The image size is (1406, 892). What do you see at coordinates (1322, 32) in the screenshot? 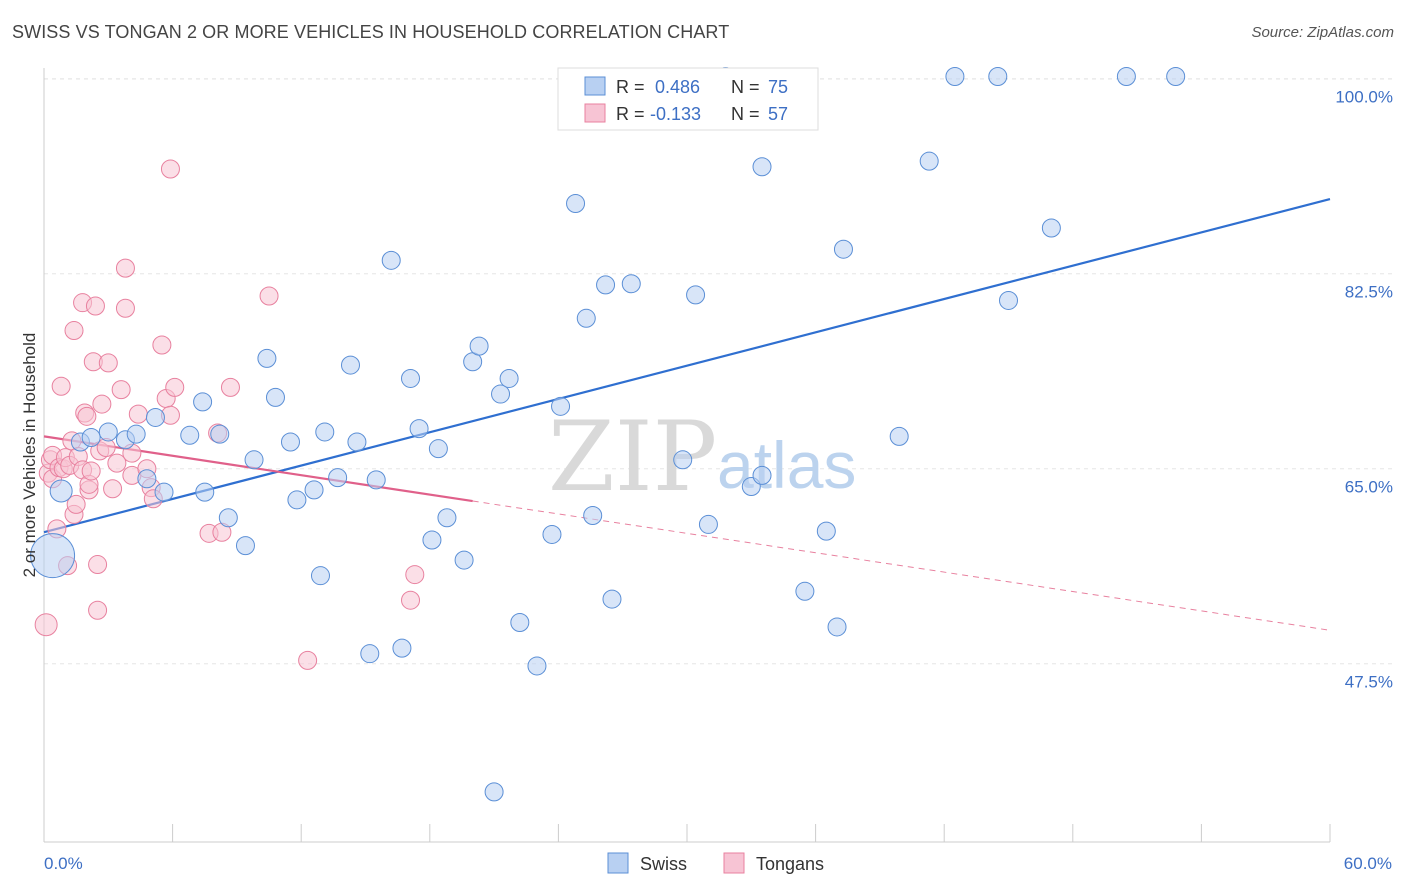
I see `chart-source: Source: ZipAtlas.com` at bounding box center [1322, 32].